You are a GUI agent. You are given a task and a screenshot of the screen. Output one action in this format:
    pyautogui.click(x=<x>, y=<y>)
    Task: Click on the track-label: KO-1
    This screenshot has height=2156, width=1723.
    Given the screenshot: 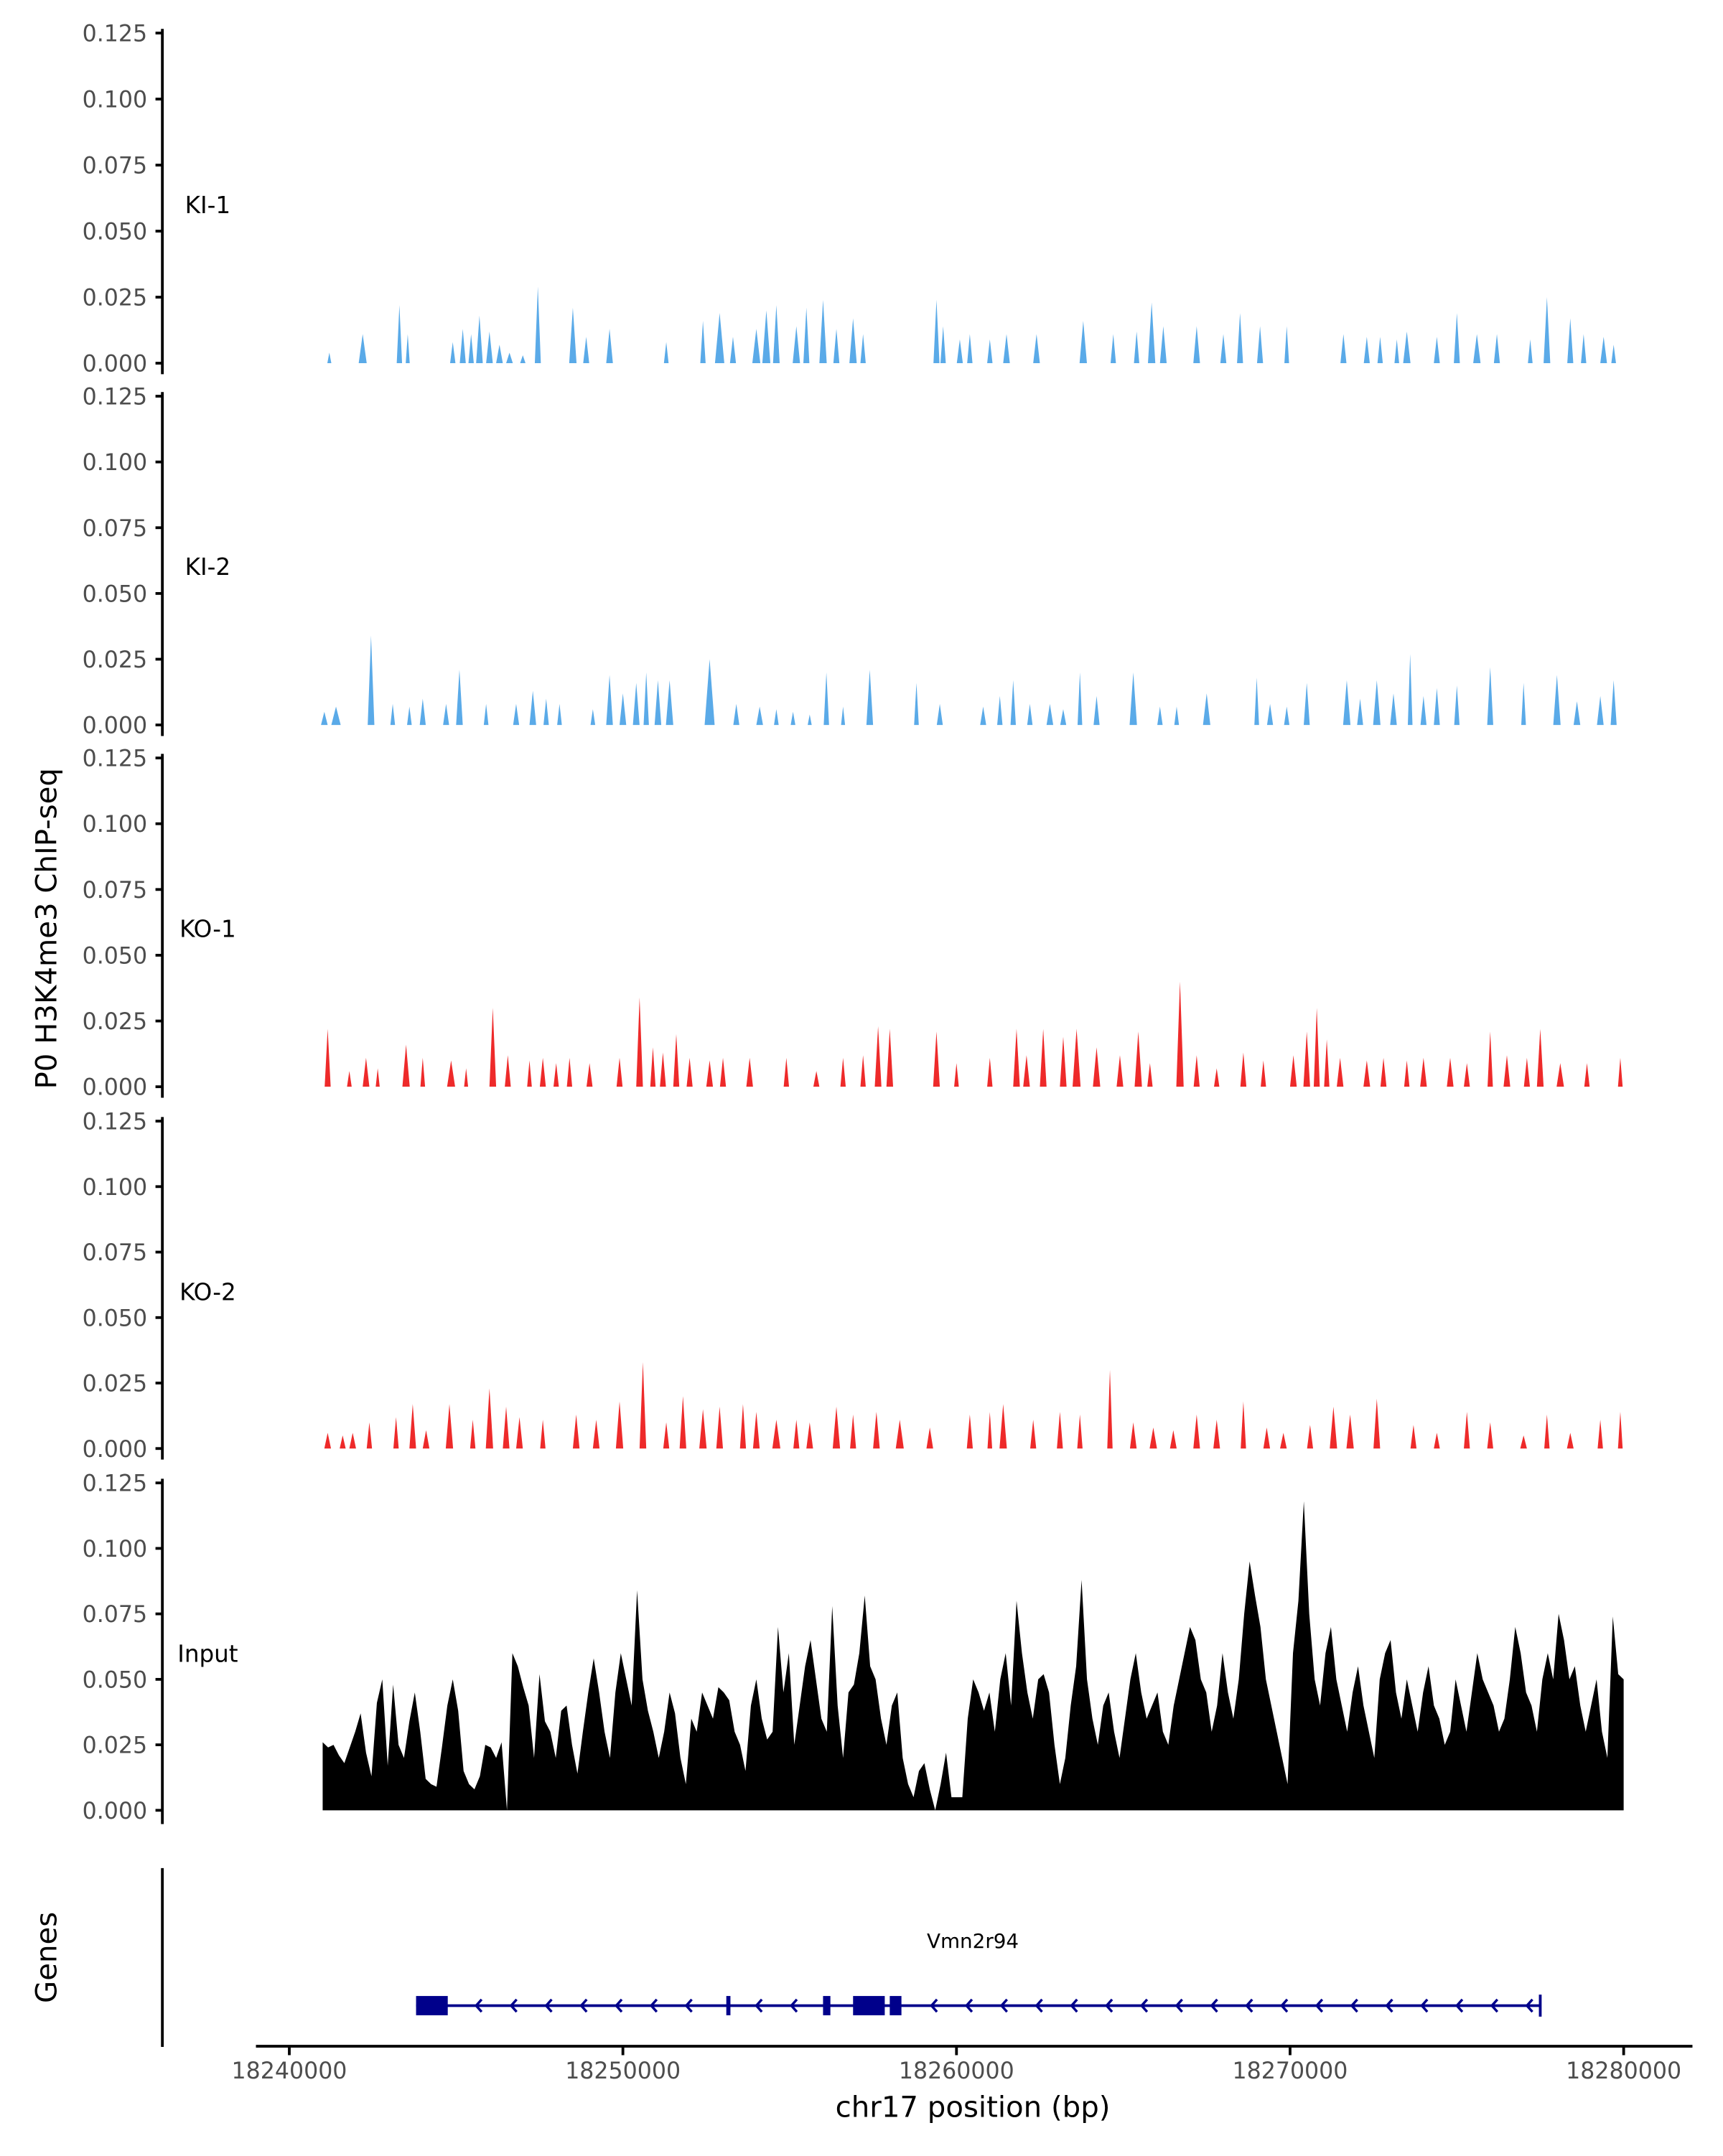 What is the action you would take?
    pyautogui.click(x=207, y=928)
    